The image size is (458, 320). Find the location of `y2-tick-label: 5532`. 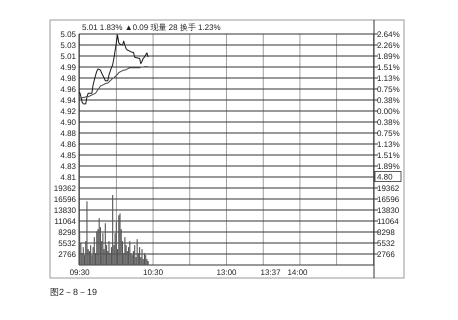

y2-tick-label: 5532 is located at coordinates (386, 243).